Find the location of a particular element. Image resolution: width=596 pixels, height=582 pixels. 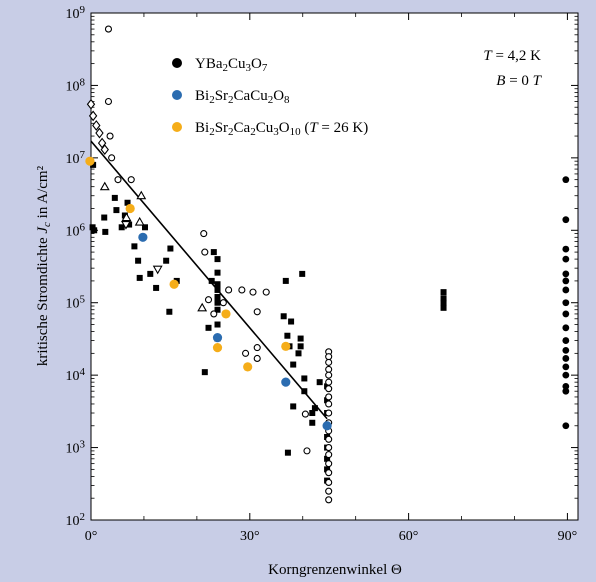

conditions: T = 4,2 K B = 0 T is located at coordinates (512, 68).